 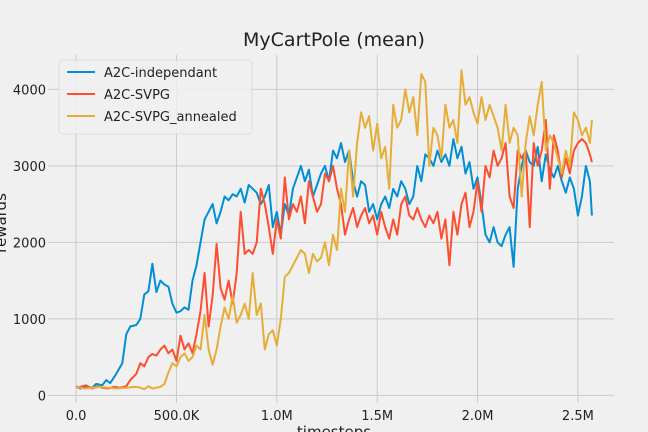 I want to click on x-tick-label: 2.0M, so click(x=478, y=416).